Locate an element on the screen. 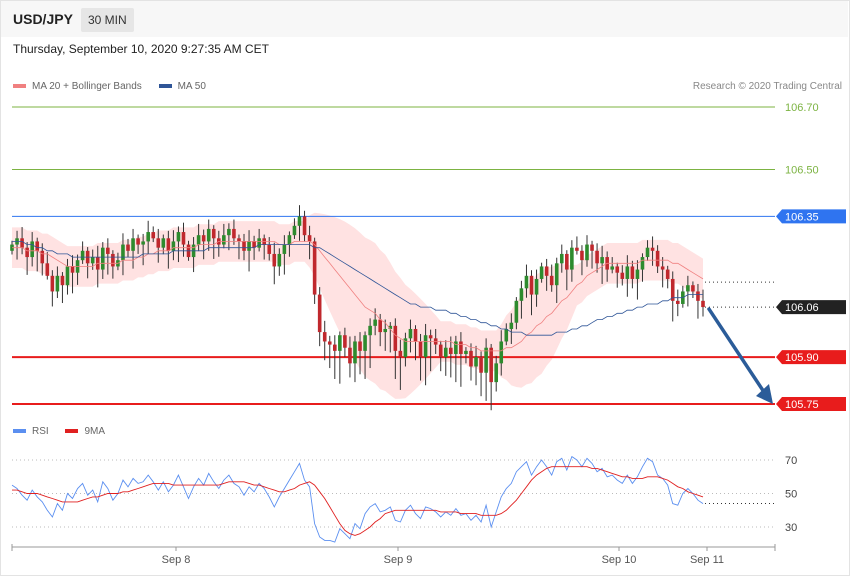 The image size is (850, 576). legend-label-ma50: MA 50 is located at coordinates (191, 86).